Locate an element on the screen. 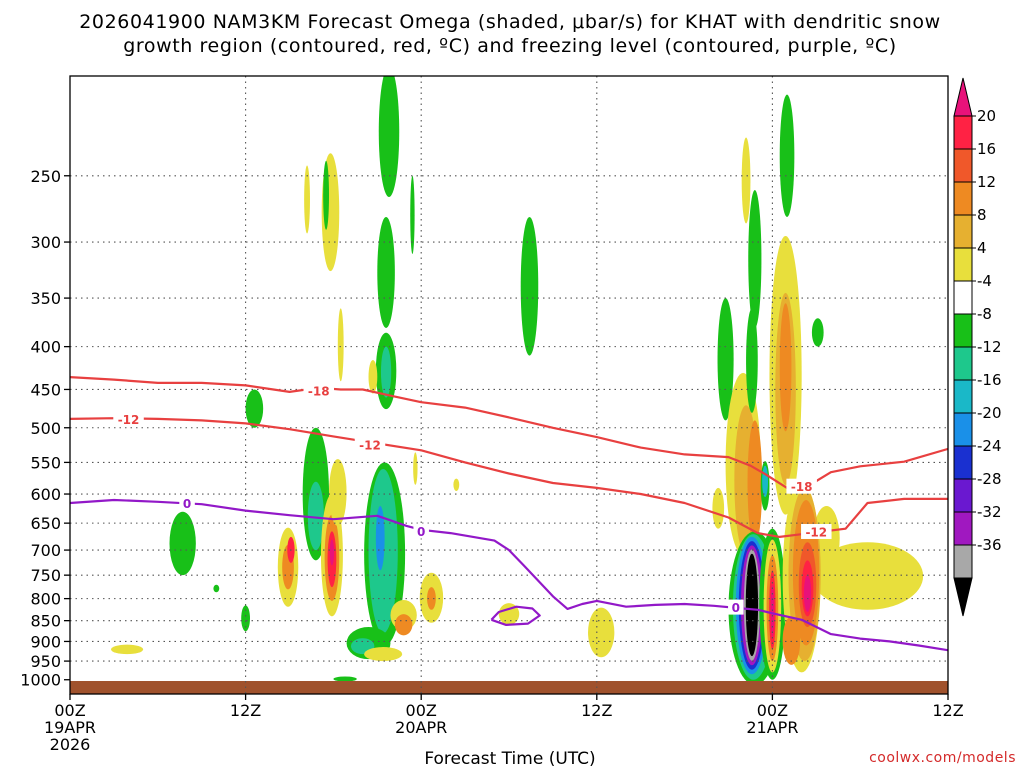 This screenshot has height=768, width=1024. y-tick-label-950: 950 is located at coordinates (45, 661).